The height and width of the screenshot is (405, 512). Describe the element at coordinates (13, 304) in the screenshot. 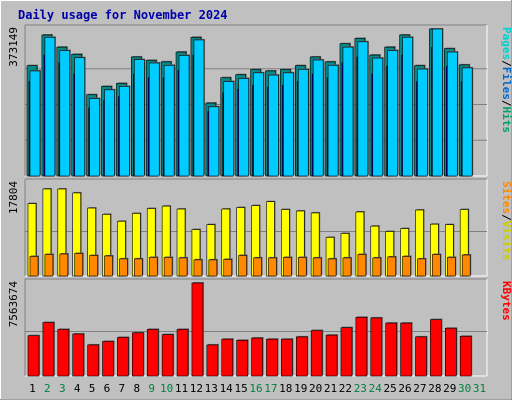

I see `y-max-label: 7563674` at that location.